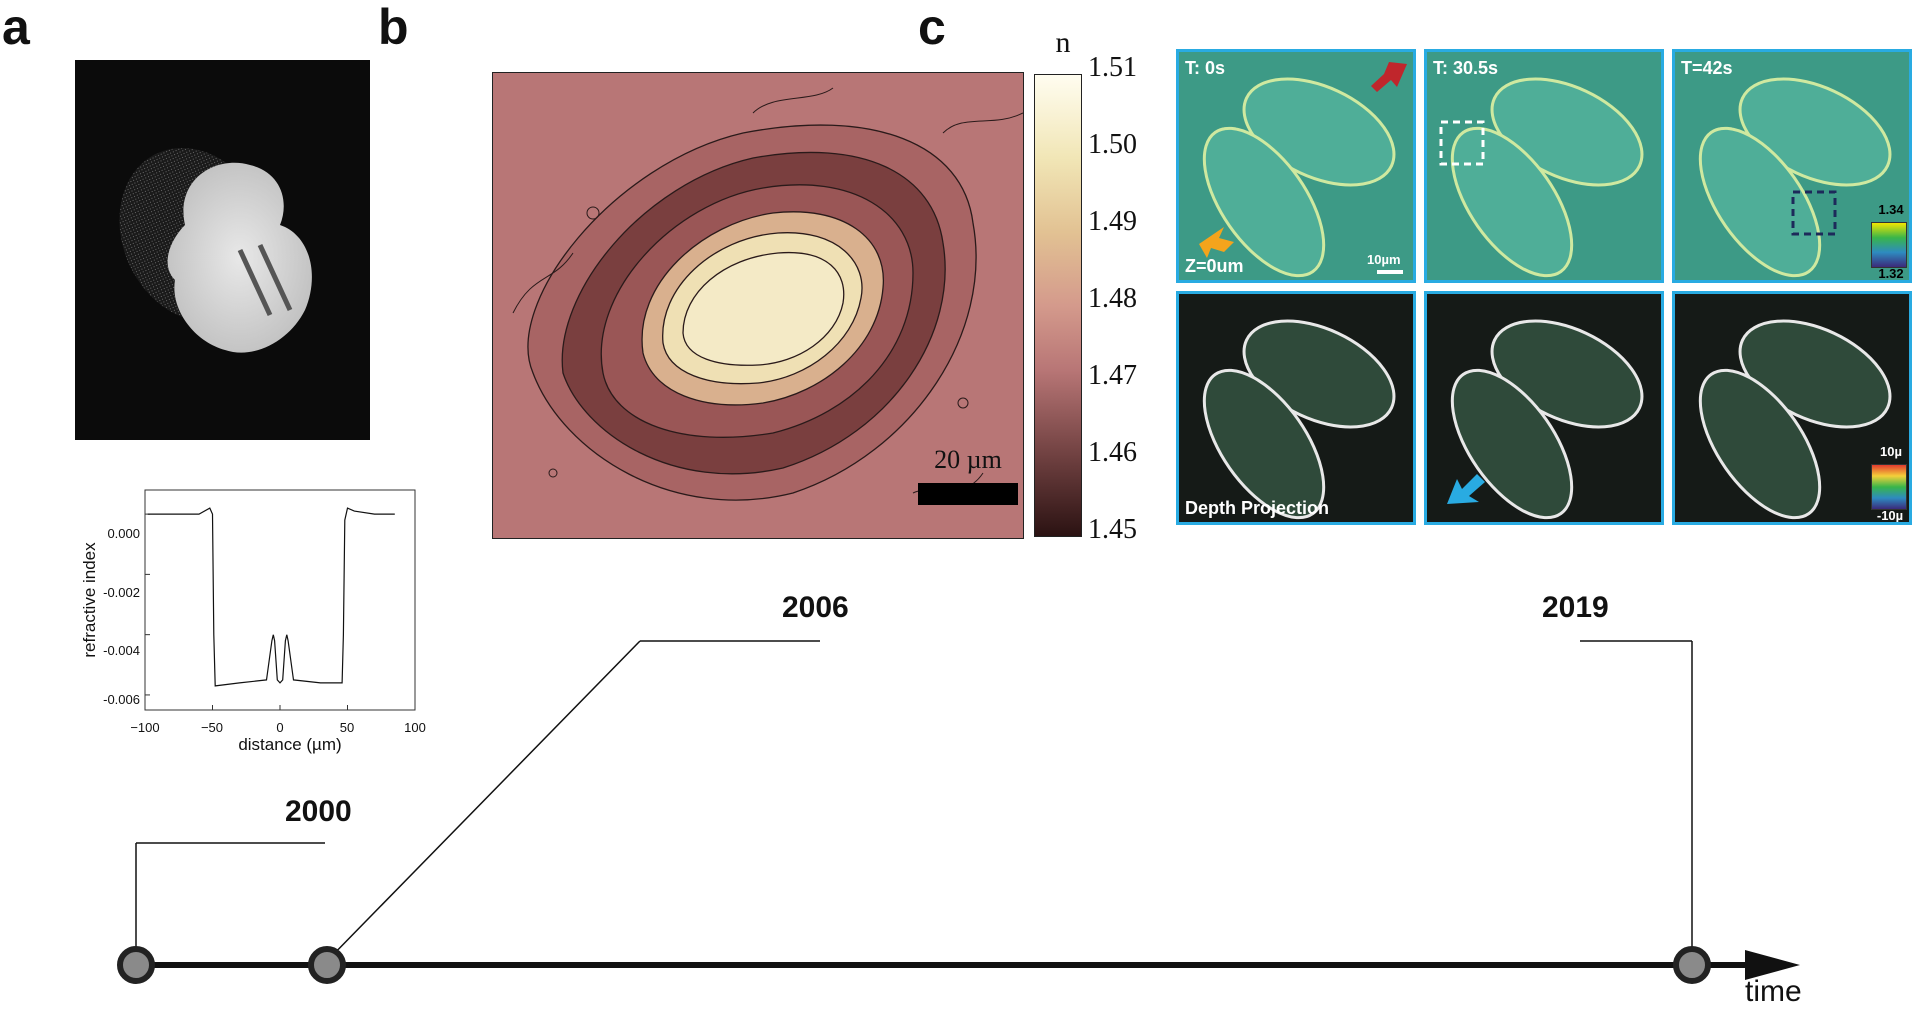  I want to click on timeline-arrowhead, so click(1772, 965).